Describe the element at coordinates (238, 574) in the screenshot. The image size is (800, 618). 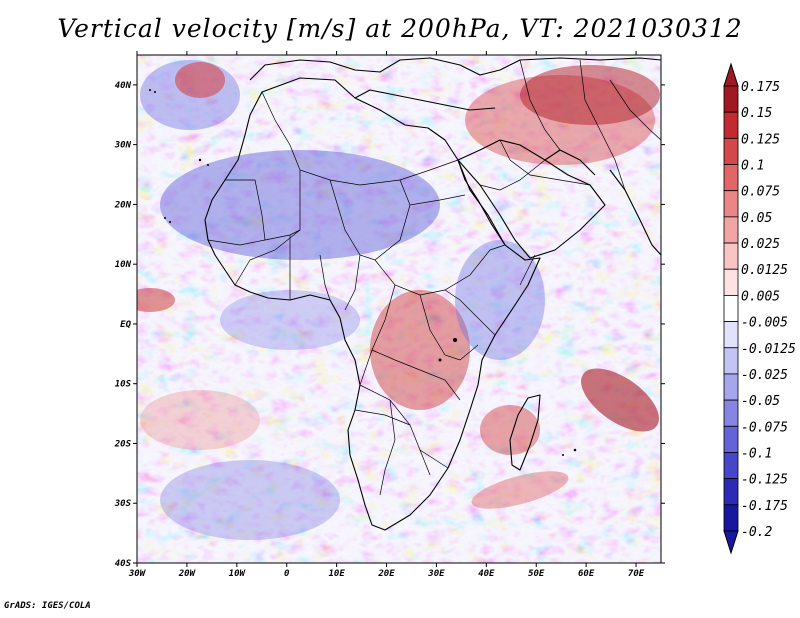
I see `lon-tick-label: 10W` at that location.